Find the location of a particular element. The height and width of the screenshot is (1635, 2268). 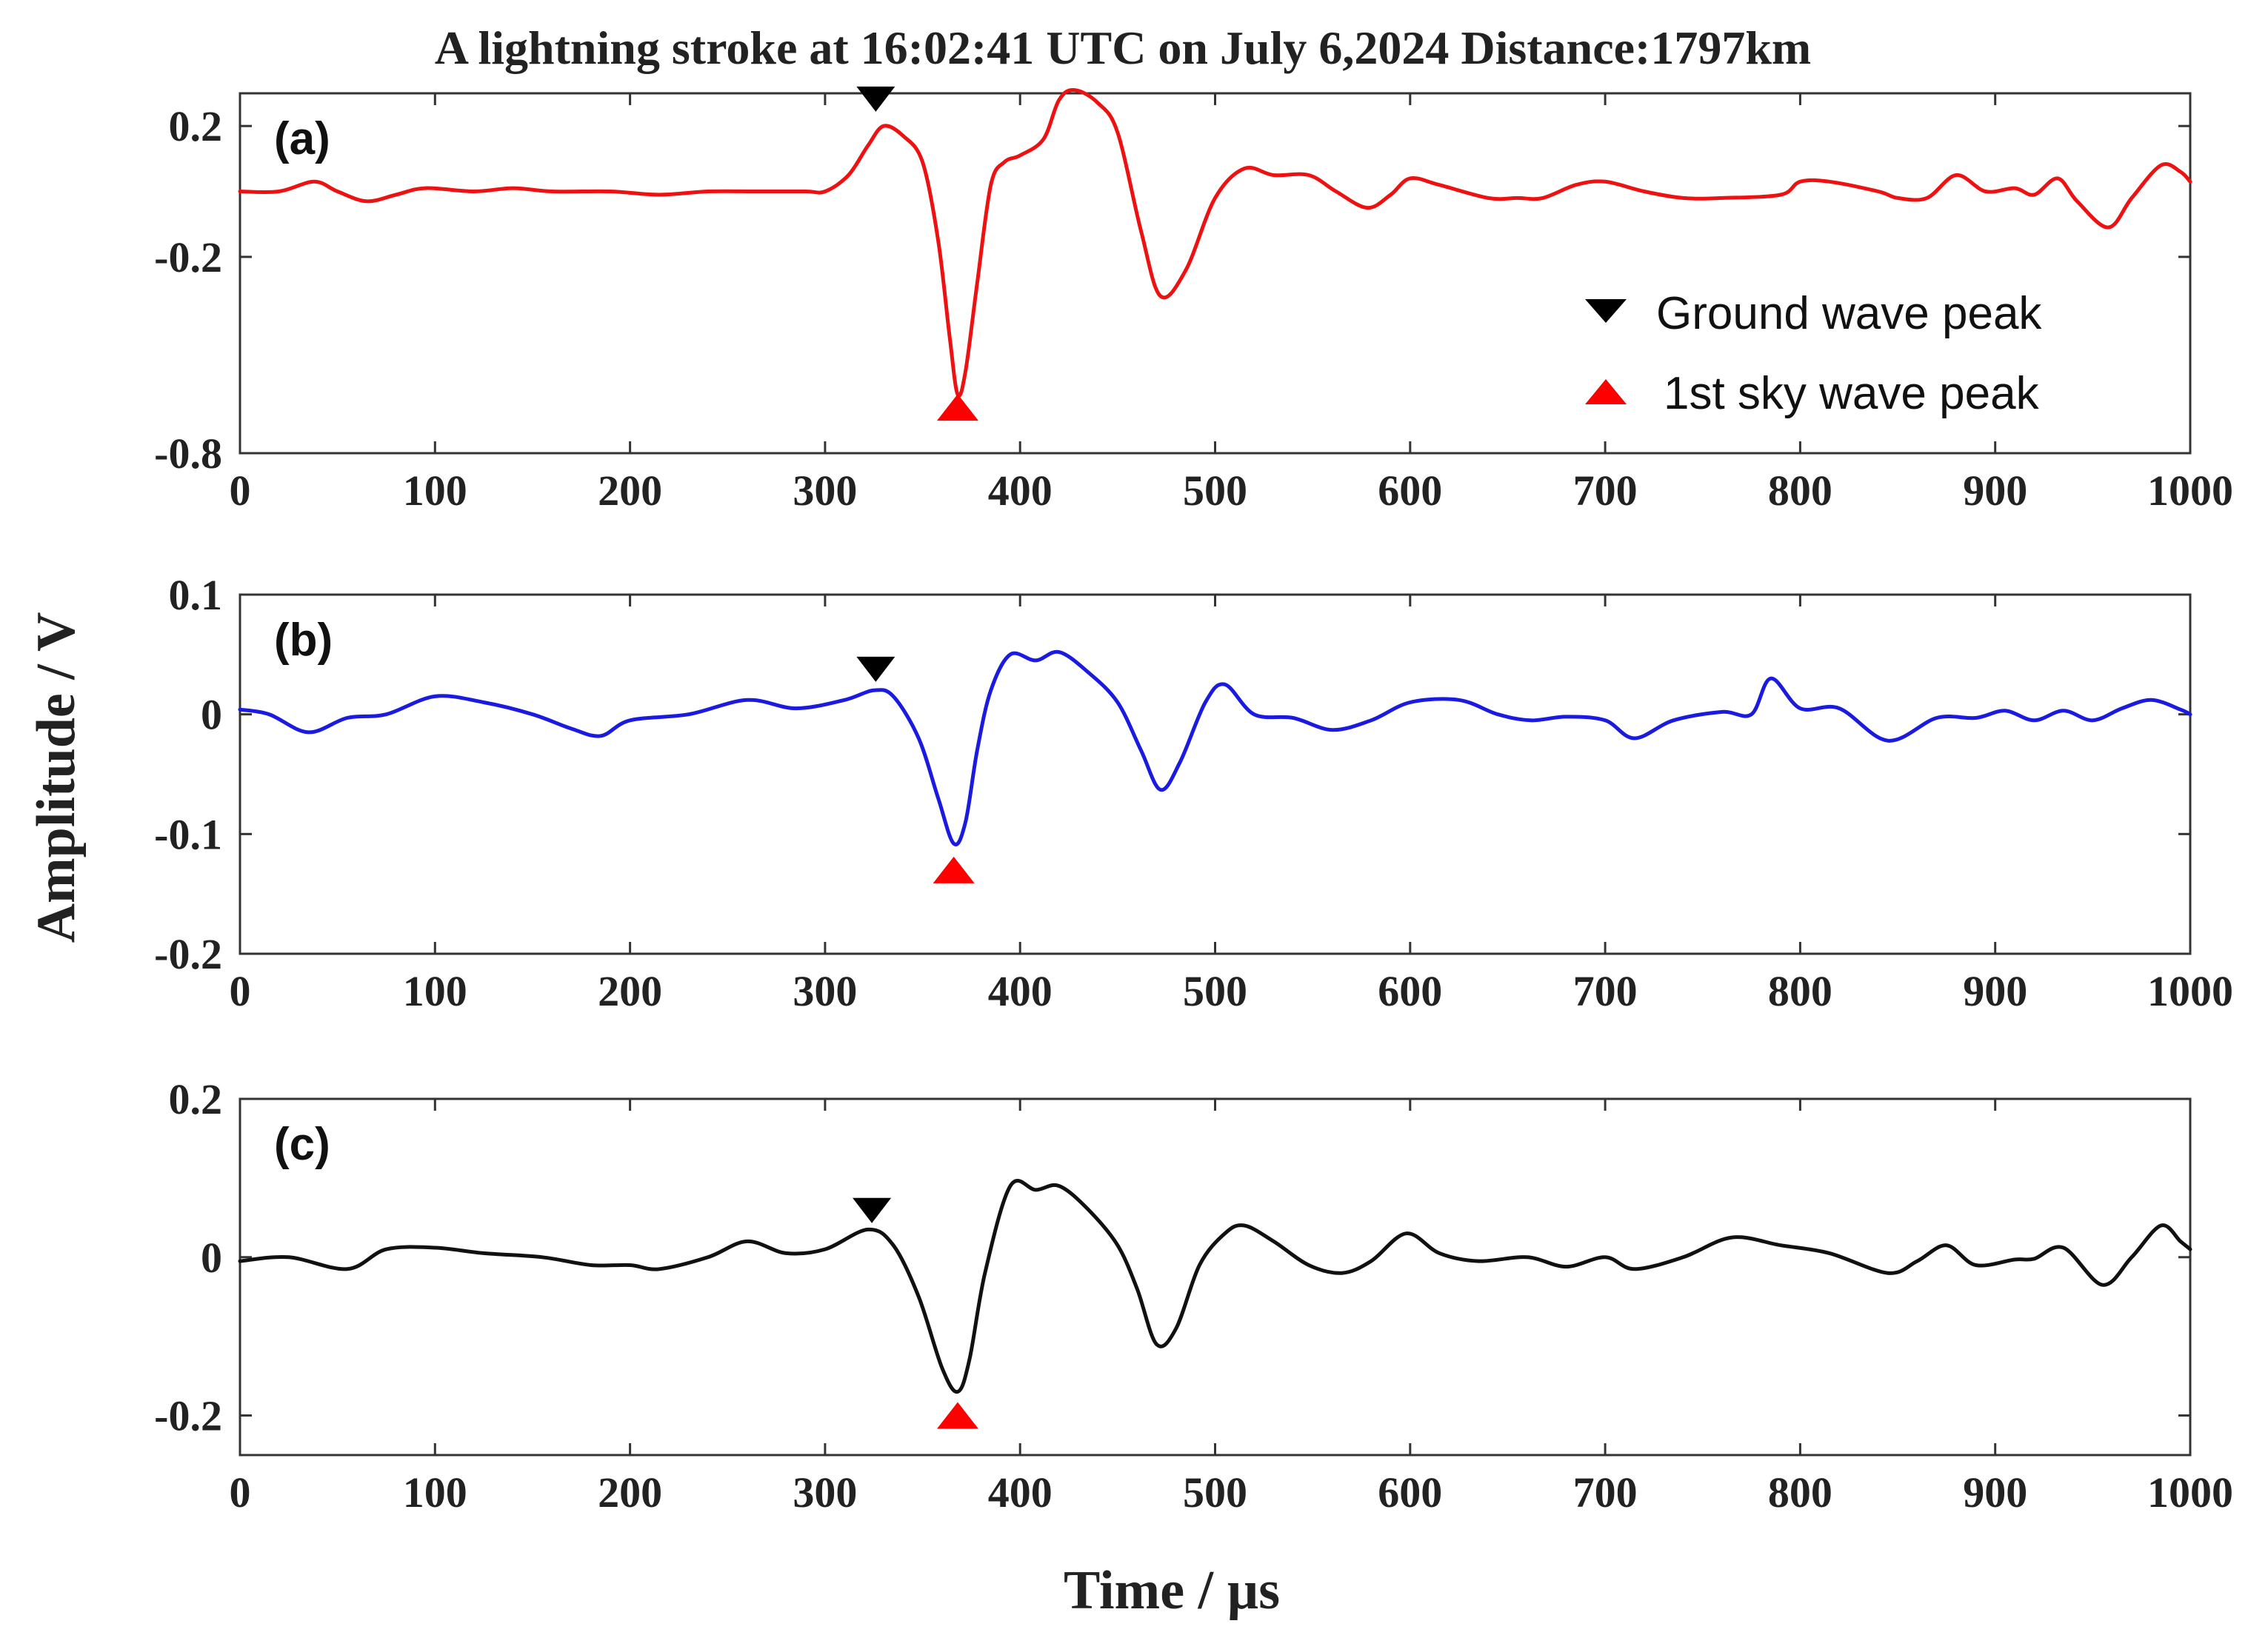

panel-2-y-tick-label: -0.1 is located at coordinates (188, 834).